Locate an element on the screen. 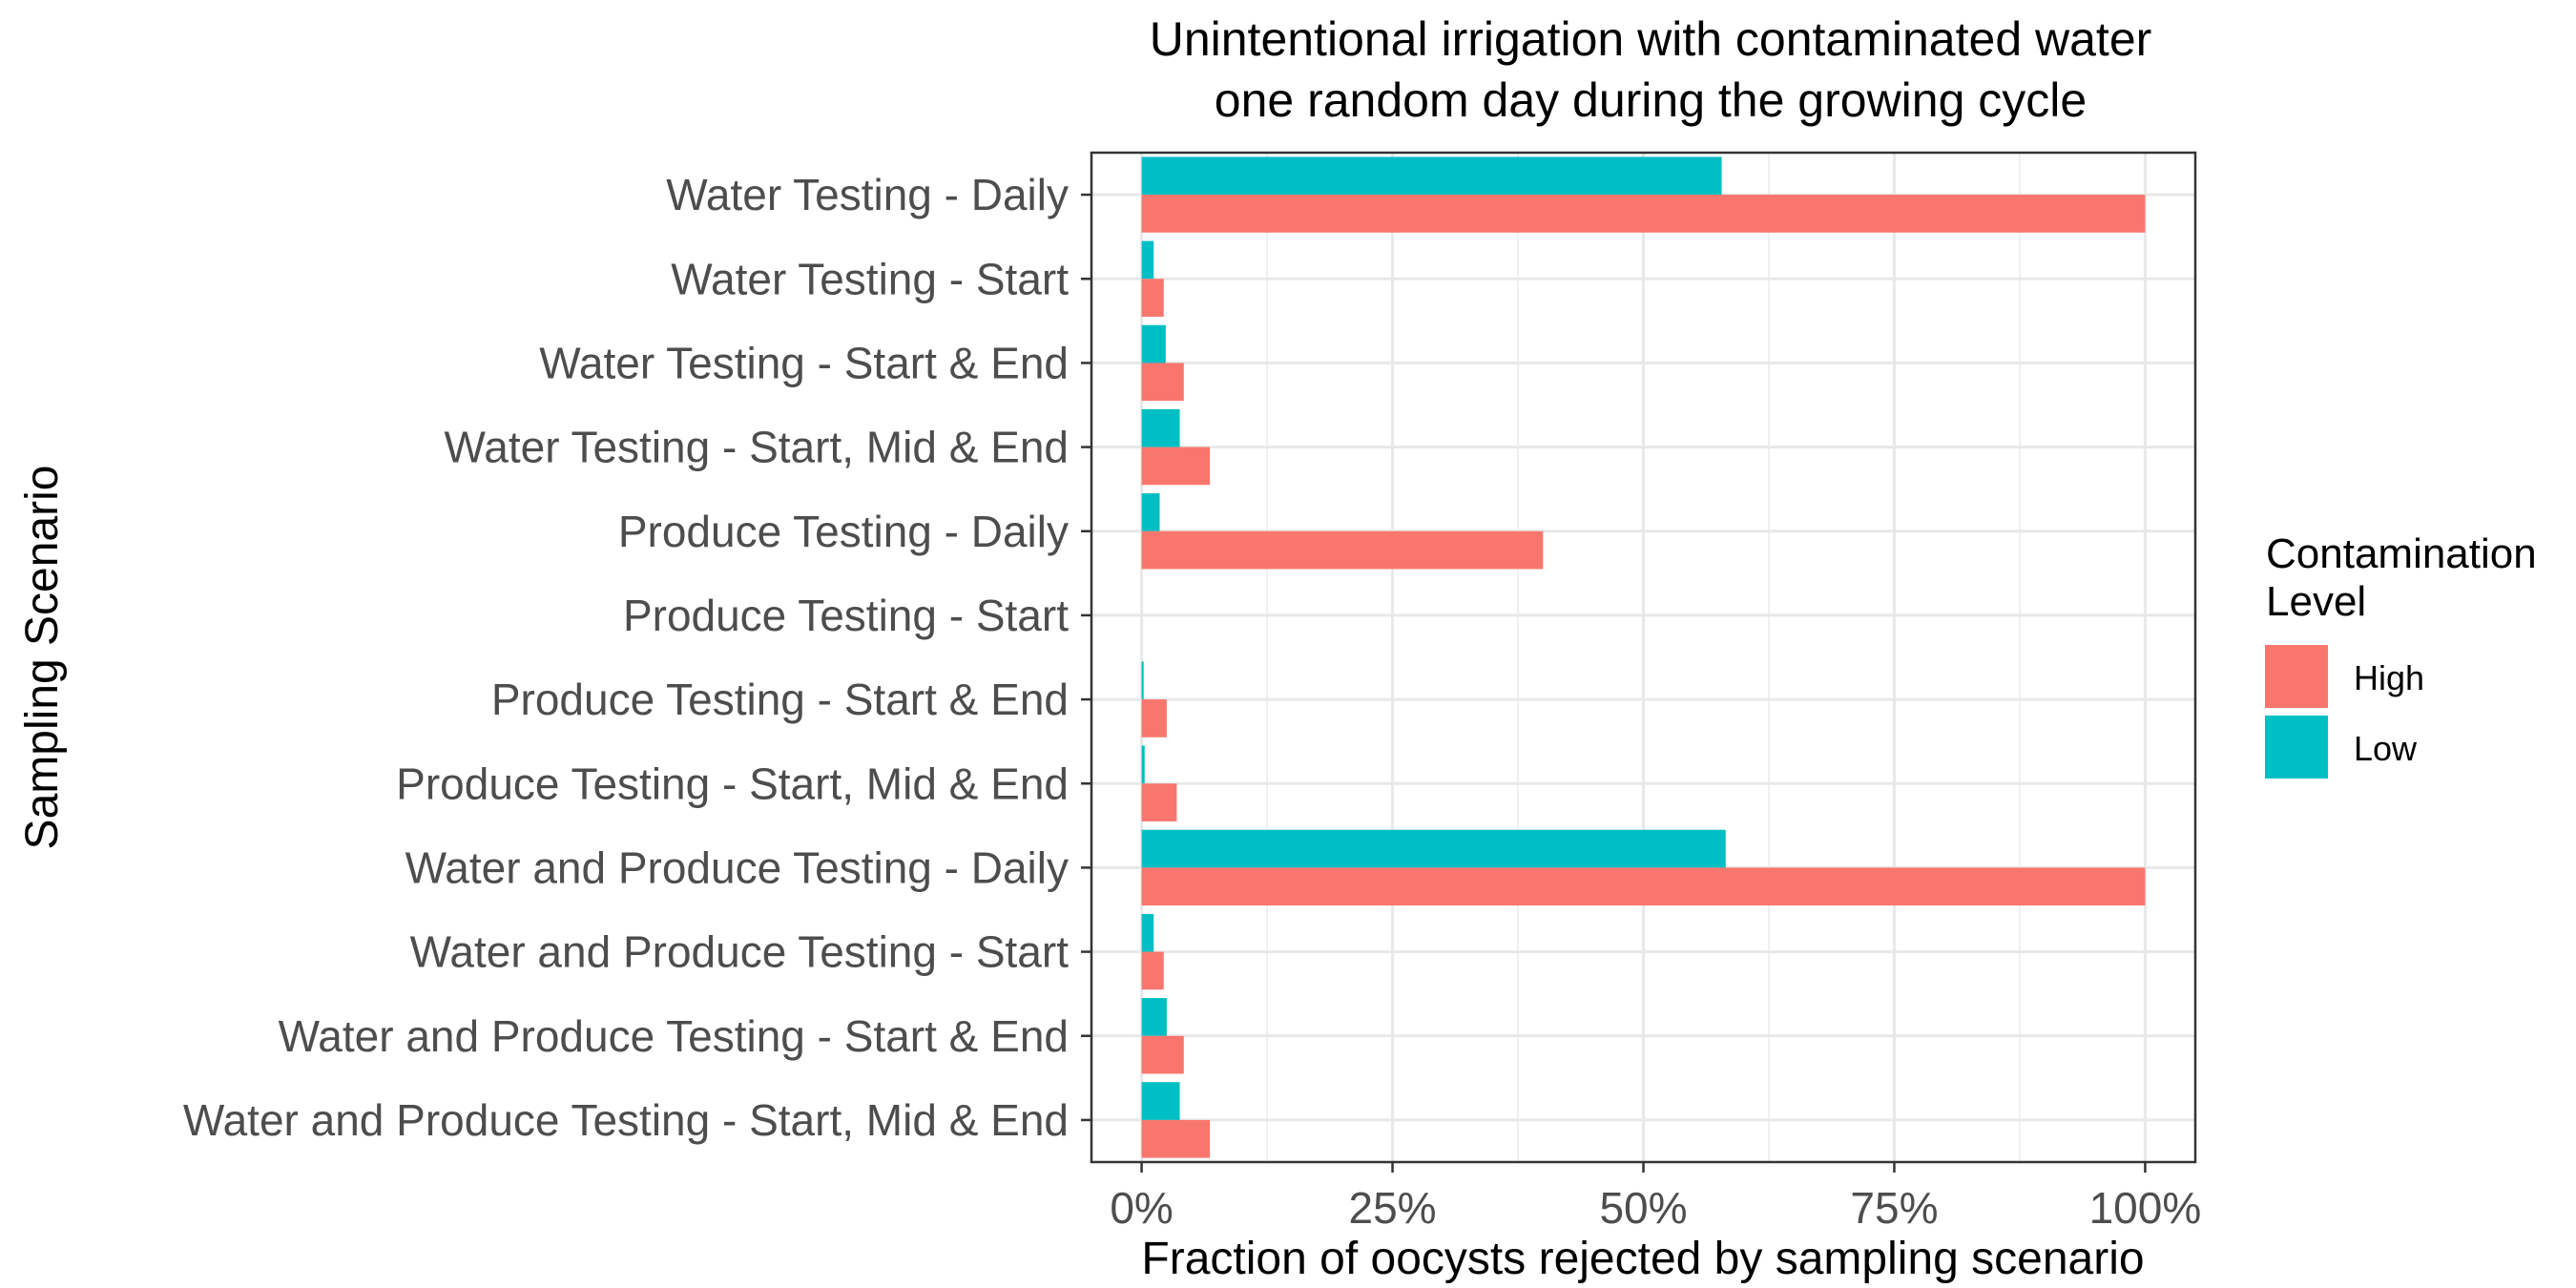  y-axis-label: Sampling Scenario is located at coordinates (42, 658).